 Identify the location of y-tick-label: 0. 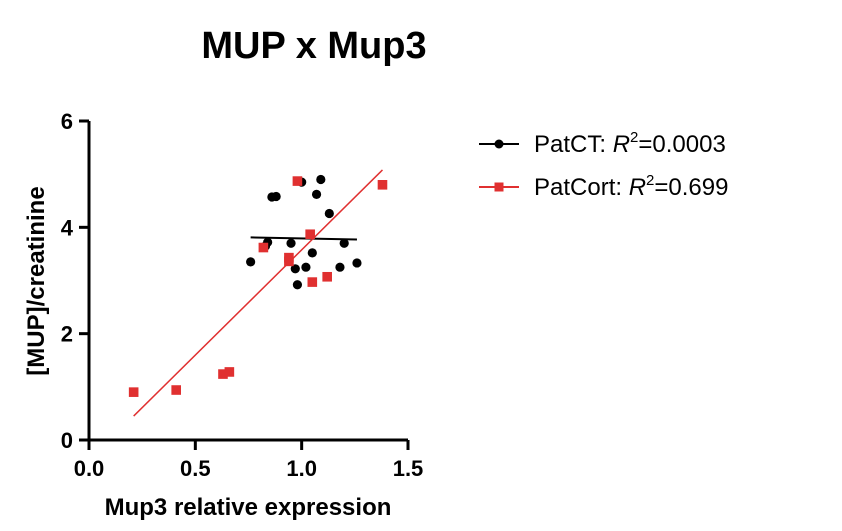
(67, 440).